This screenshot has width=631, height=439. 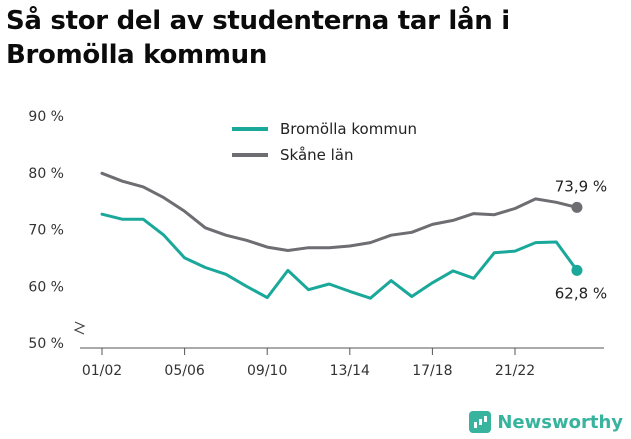 What do you see at coordinates (581, 186) in the screenshot?
I see `series-end-label-2: 73,9 %` at bounding box center [581, 186].